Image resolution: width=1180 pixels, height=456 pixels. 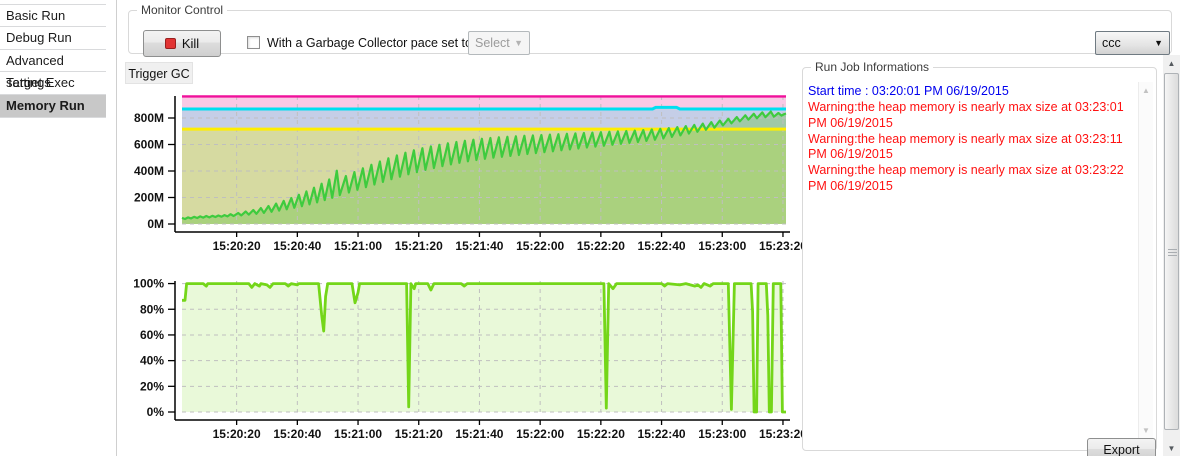 I want to click on svg-text: 80%, so click(x=152, y=309).